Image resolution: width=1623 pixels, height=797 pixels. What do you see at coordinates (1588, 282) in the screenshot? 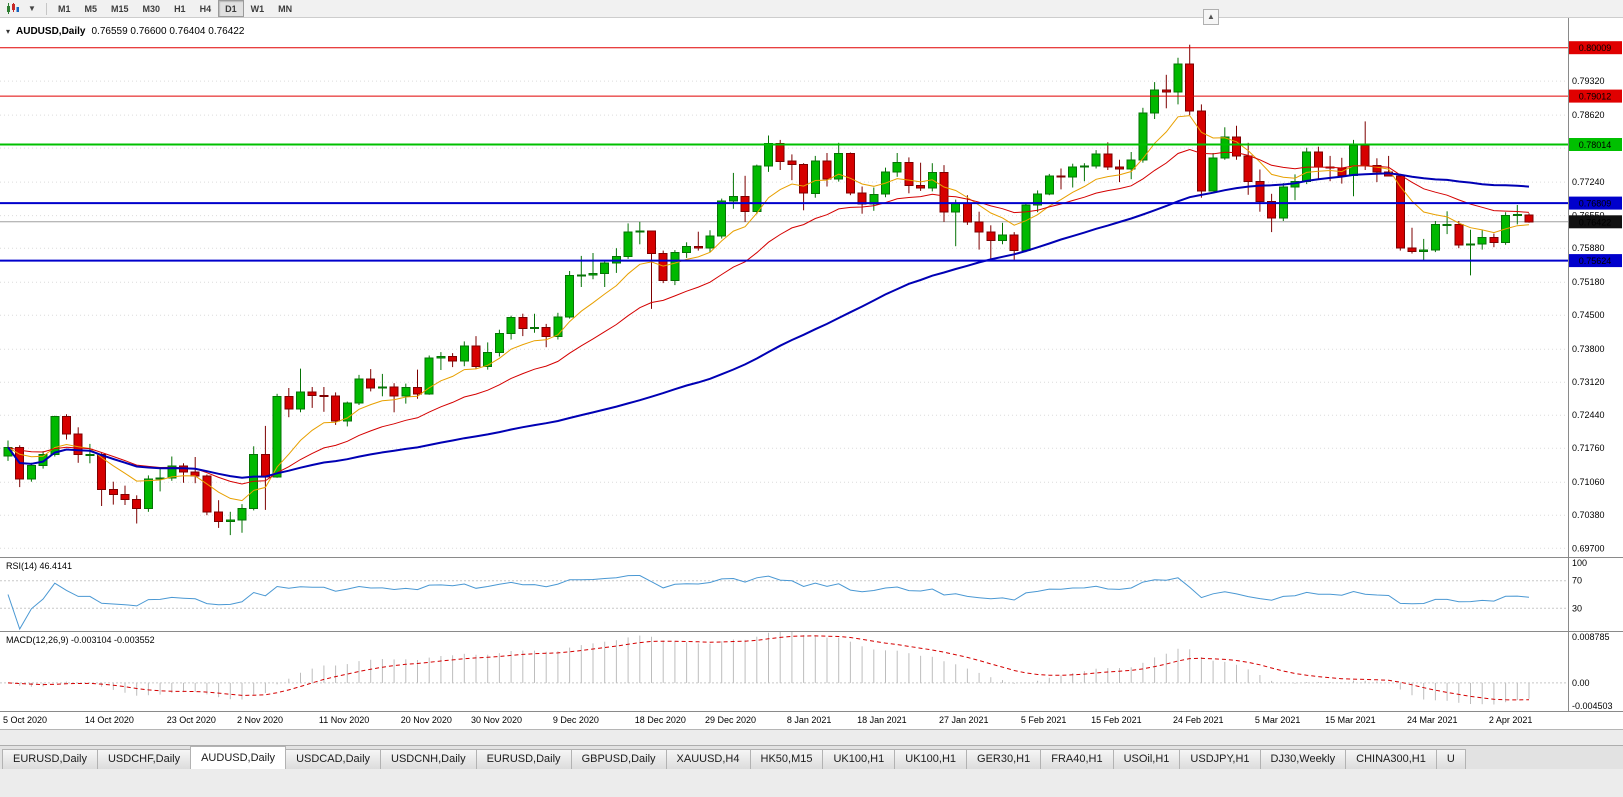
I see `svg-text: 0.75180` at bounding box center [1588, 282].